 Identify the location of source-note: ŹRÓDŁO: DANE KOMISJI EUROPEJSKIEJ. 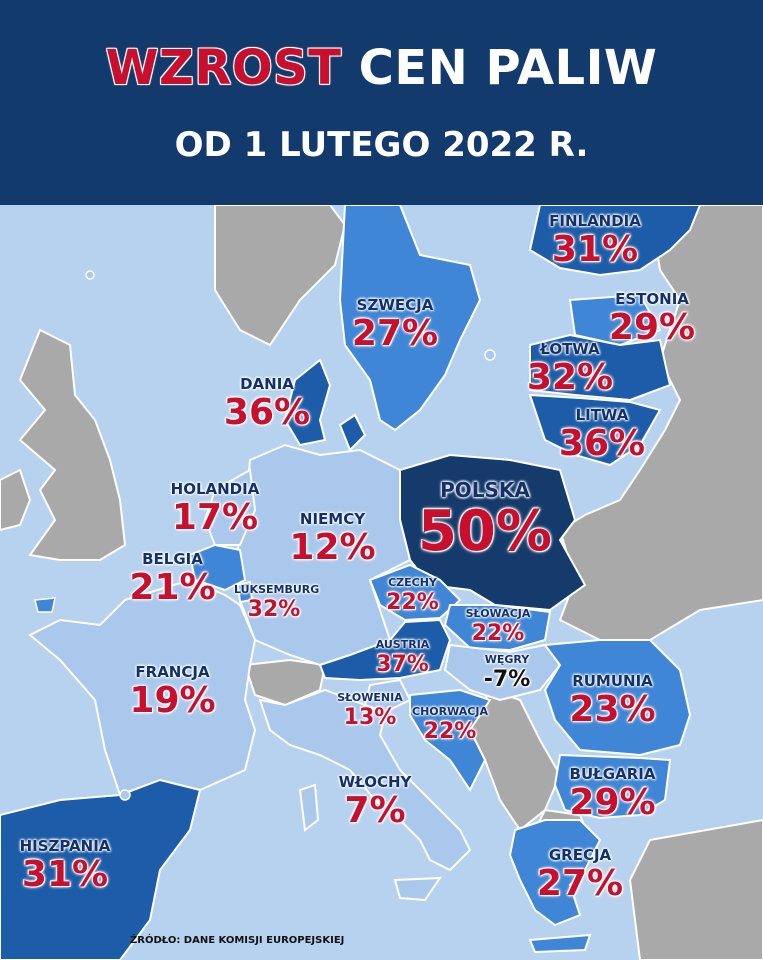
(237, 940).